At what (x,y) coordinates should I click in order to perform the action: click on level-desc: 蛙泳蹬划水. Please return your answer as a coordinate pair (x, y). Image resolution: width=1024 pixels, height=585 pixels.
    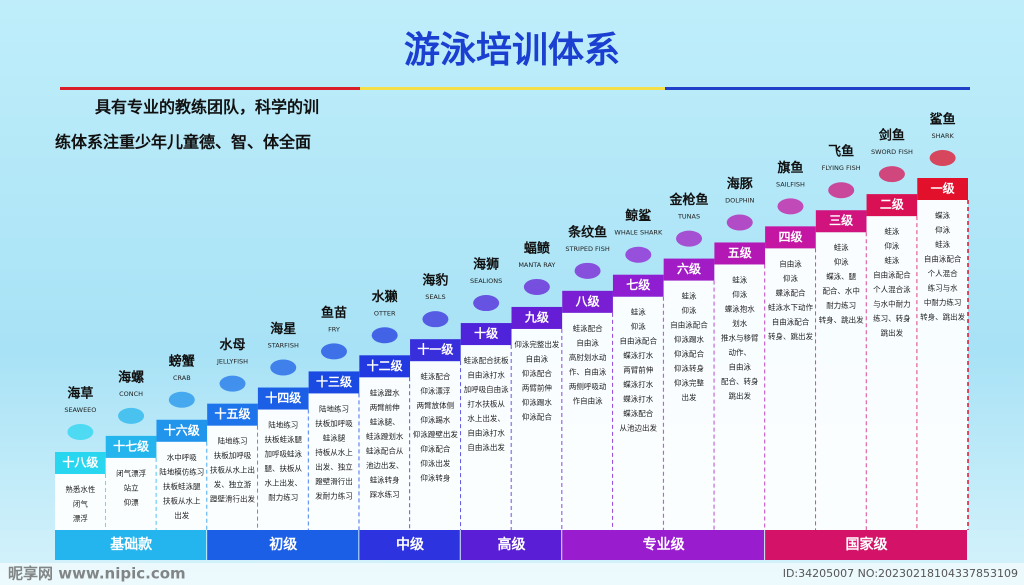
    Looking at the image, I should click on (385, 436).